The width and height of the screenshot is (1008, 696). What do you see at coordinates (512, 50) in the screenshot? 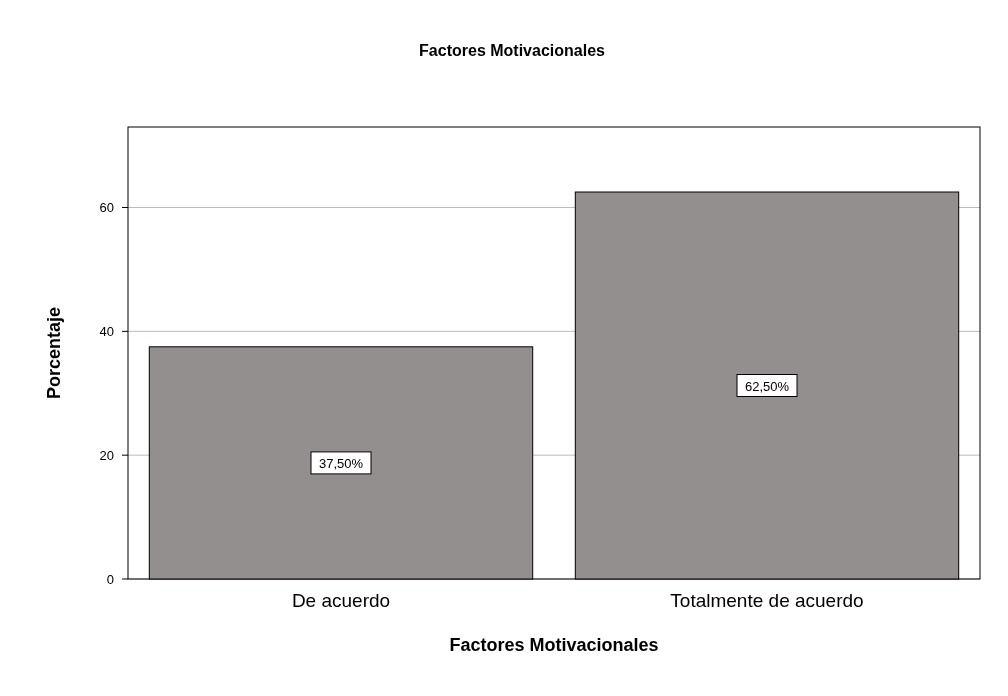
I see `chart-title: Factores Motivacionales` at bounding box center [512, 50].